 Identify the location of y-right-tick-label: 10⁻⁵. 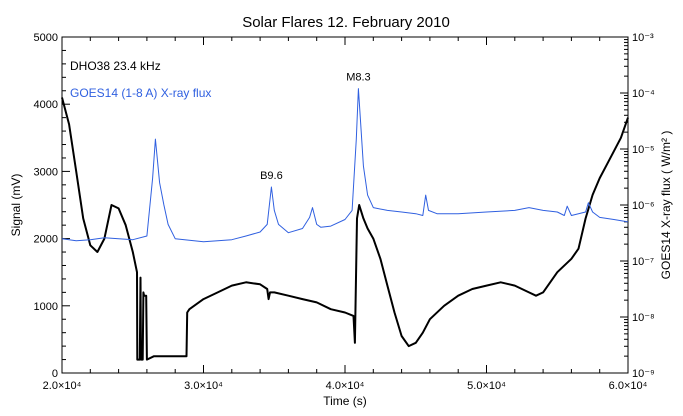
(643, 150).